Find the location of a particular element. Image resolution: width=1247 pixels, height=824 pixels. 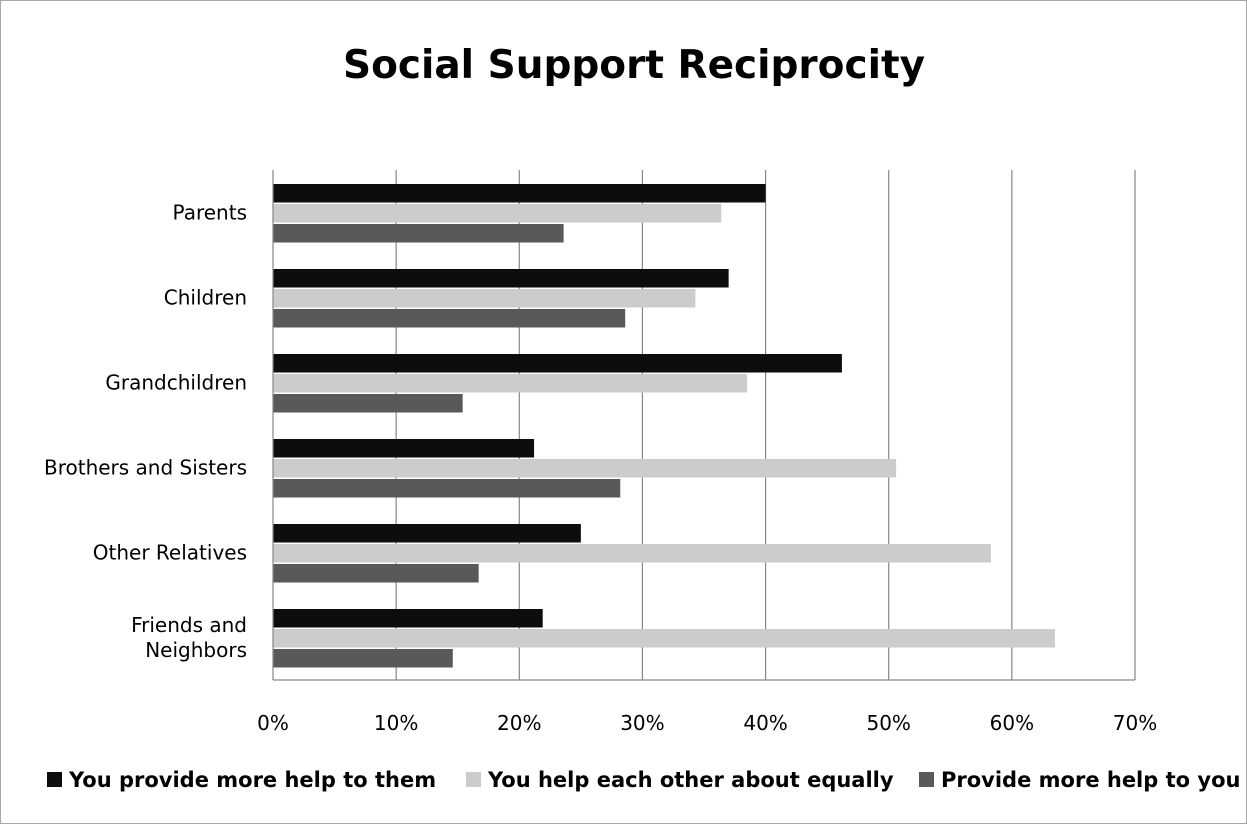

category-label: Children is located at coordinates (205, 298).